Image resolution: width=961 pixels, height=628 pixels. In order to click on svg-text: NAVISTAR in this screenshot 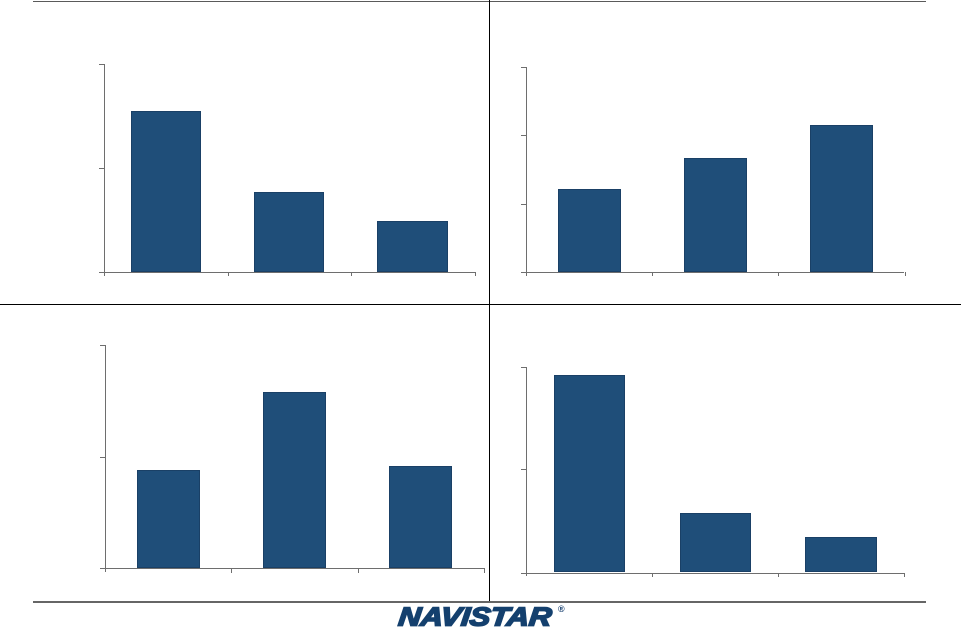, I will do `click(475, 614)`.